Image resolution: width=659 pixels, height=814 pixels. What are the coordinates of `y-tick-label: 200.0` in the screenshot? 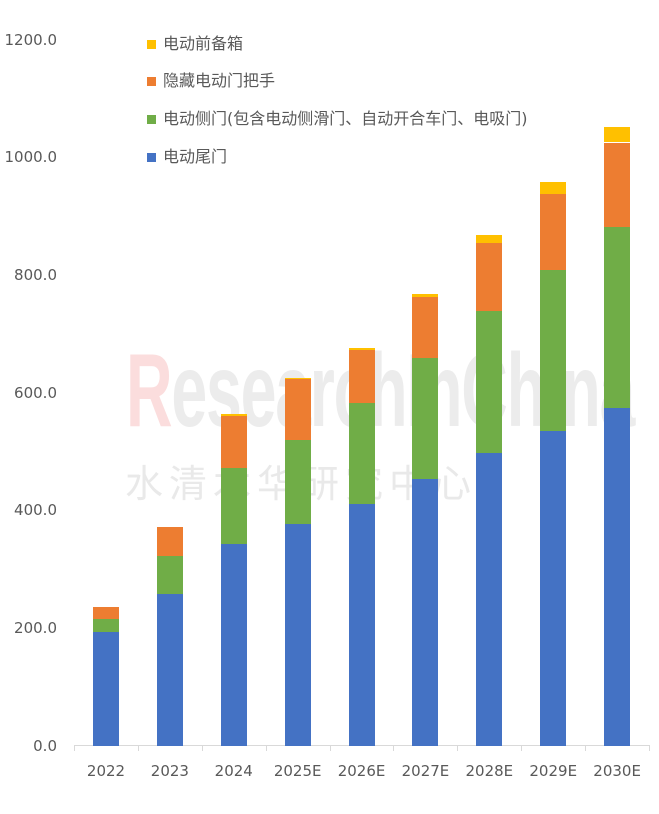 It's located at (35, 628).